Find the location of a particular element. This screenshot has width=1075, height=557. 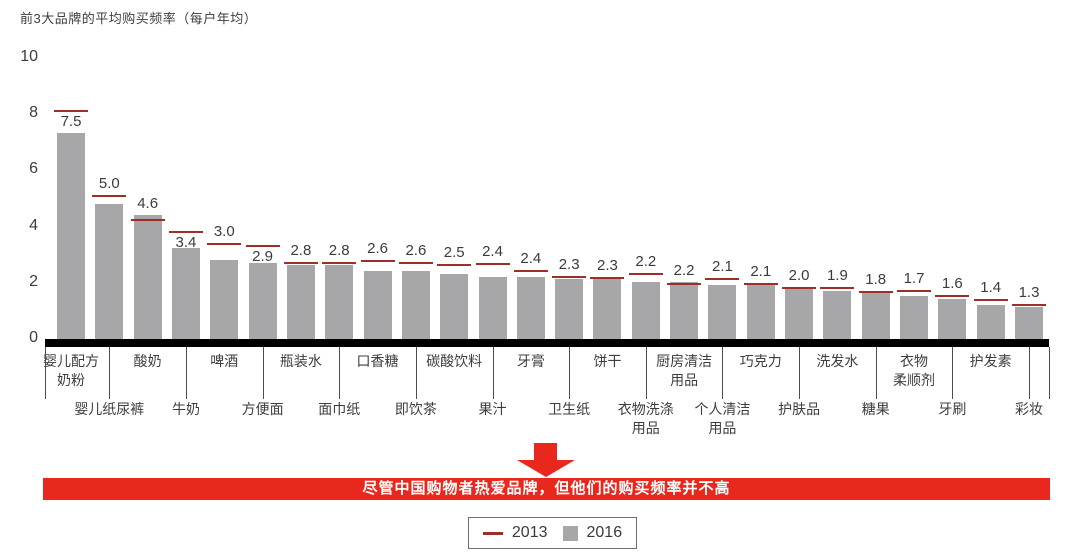

legend-item-2013: 2013 is located at coordinates (515, 533).